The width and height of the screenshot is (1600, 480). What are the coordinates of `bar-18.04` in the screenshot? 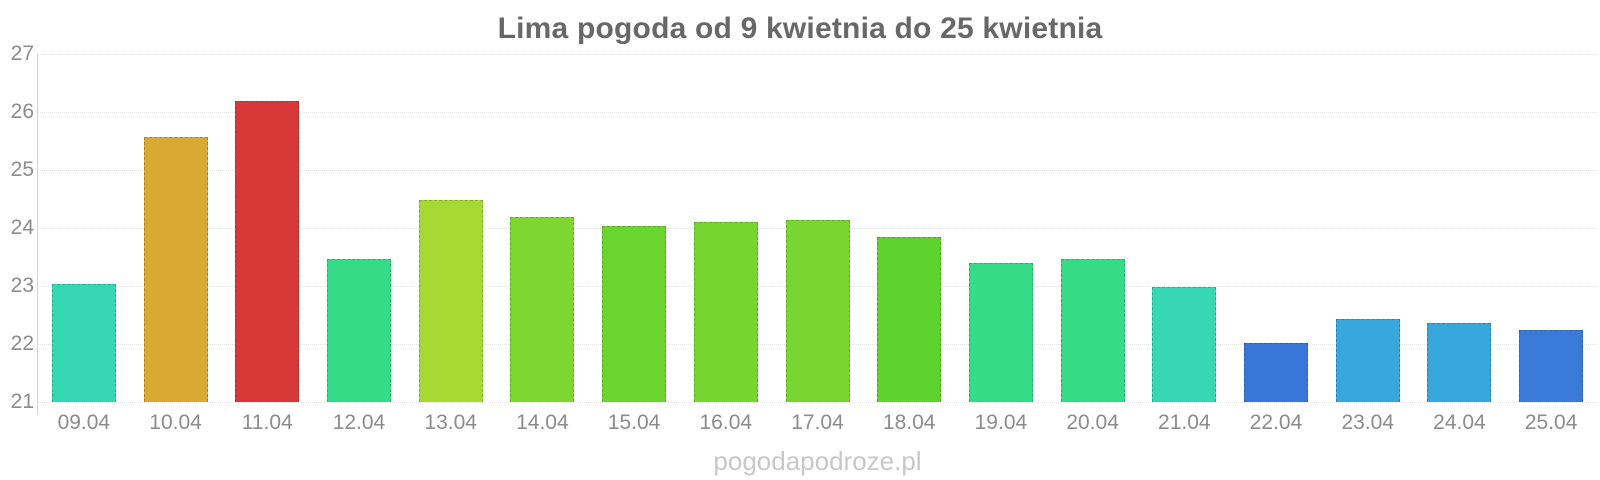 It's located at (909, 319).